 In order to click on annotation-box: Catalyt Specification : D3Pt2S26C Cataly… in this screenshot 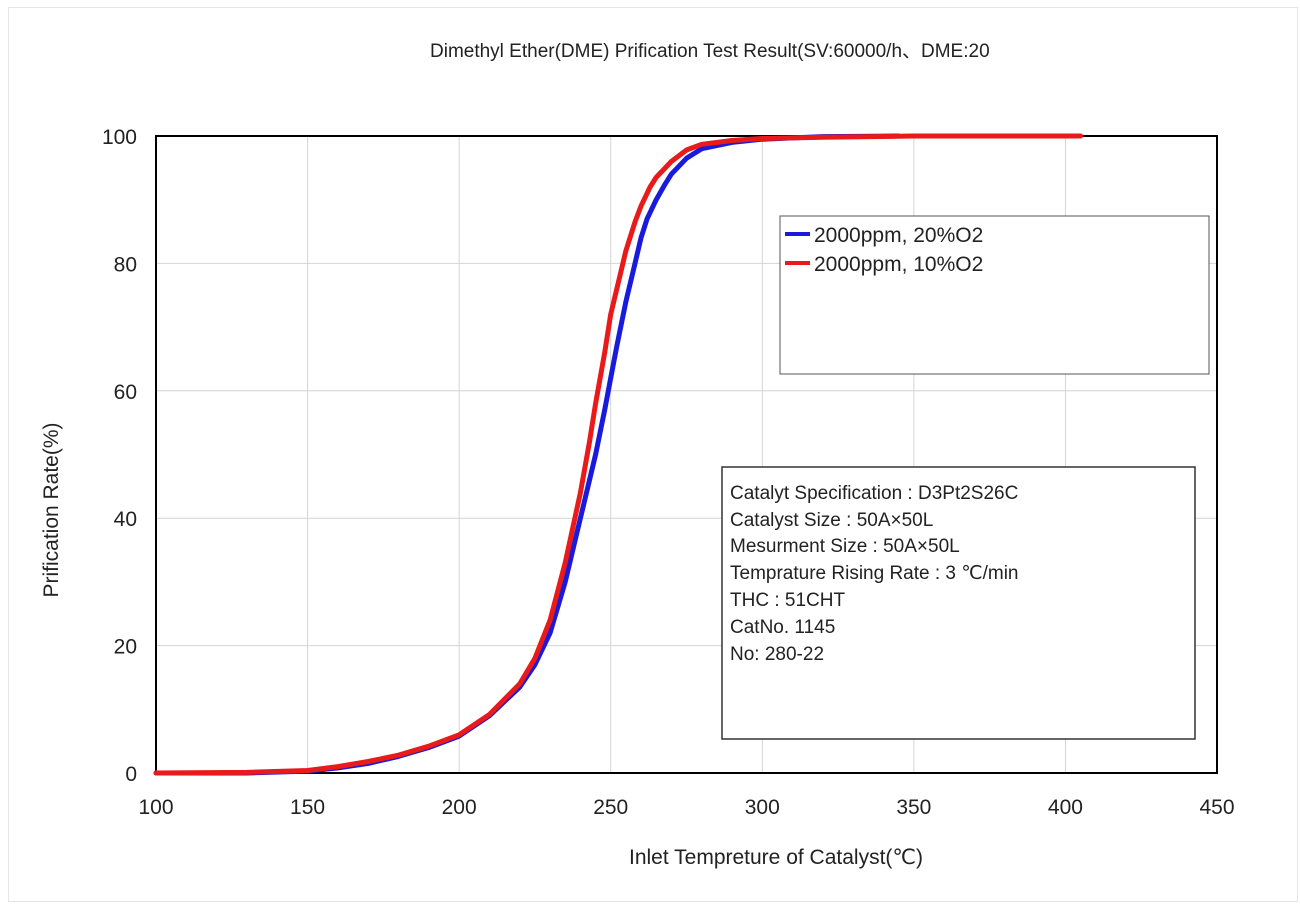, I will do `click(958, 603)`.